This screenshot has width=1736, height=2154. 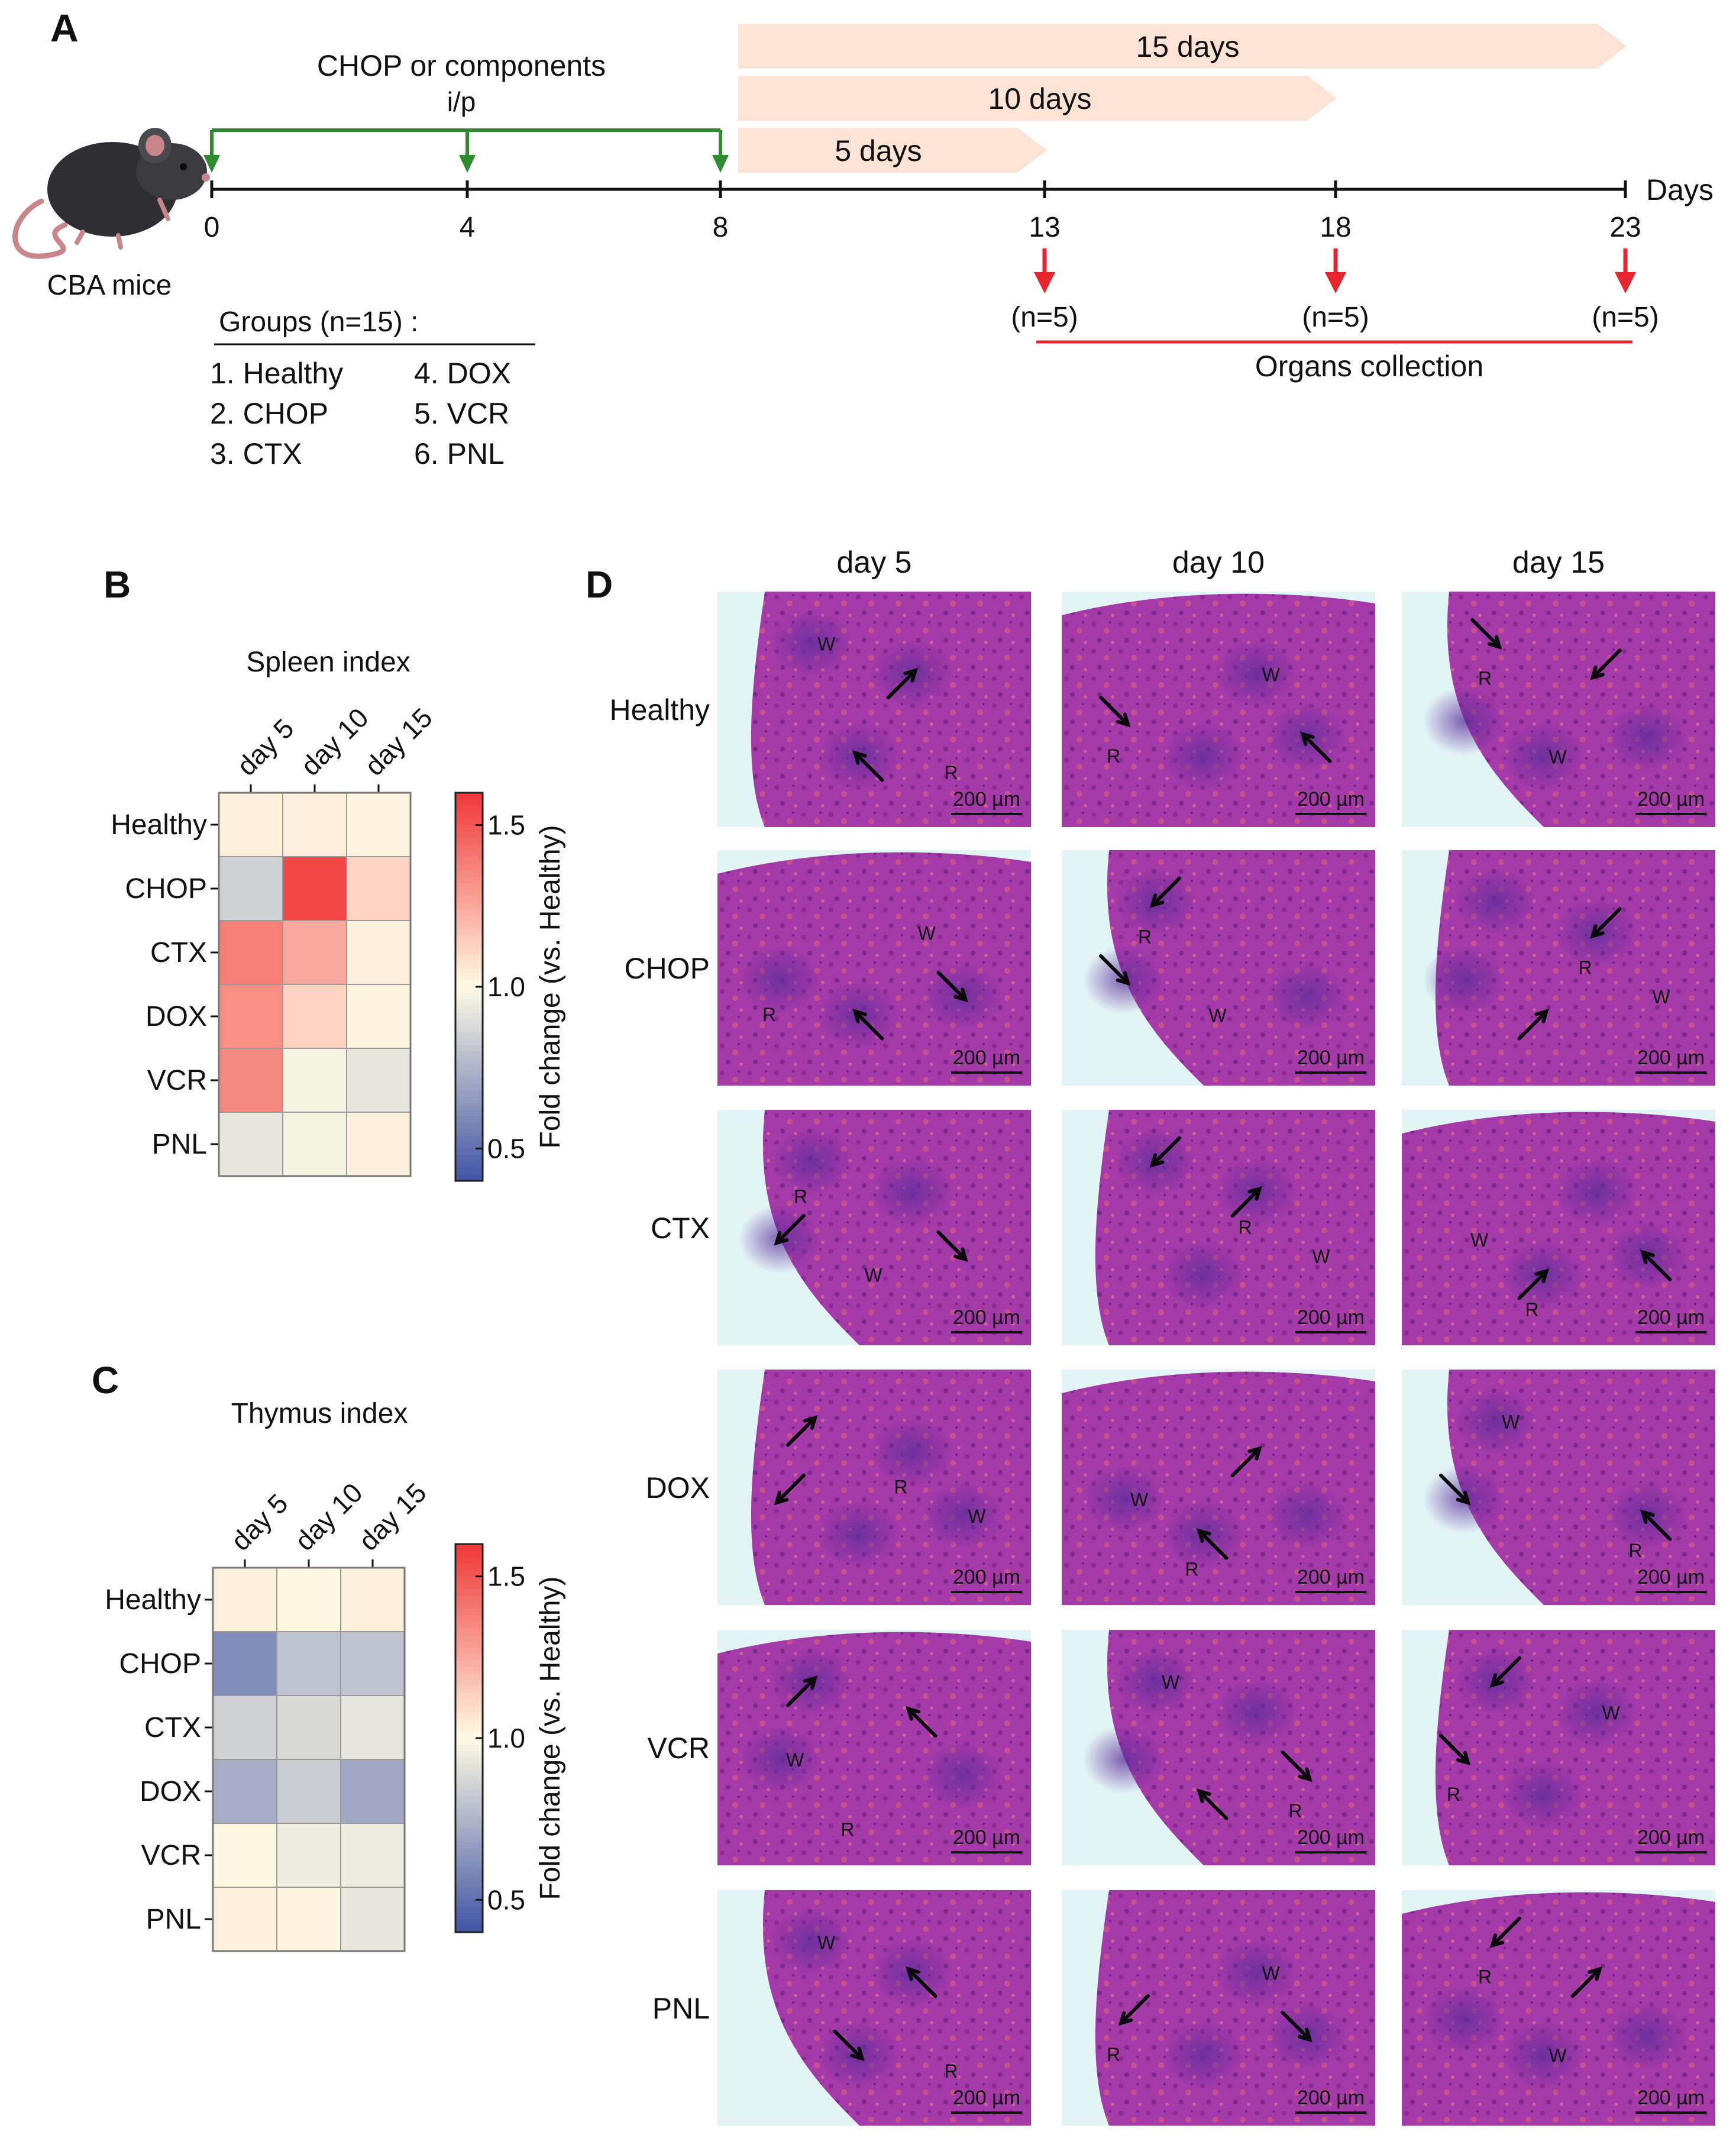 What do you see at coordinates (462, 374) in the screenshot?
I see `group-4: 4. DOX` at bounding box center [462, 374].